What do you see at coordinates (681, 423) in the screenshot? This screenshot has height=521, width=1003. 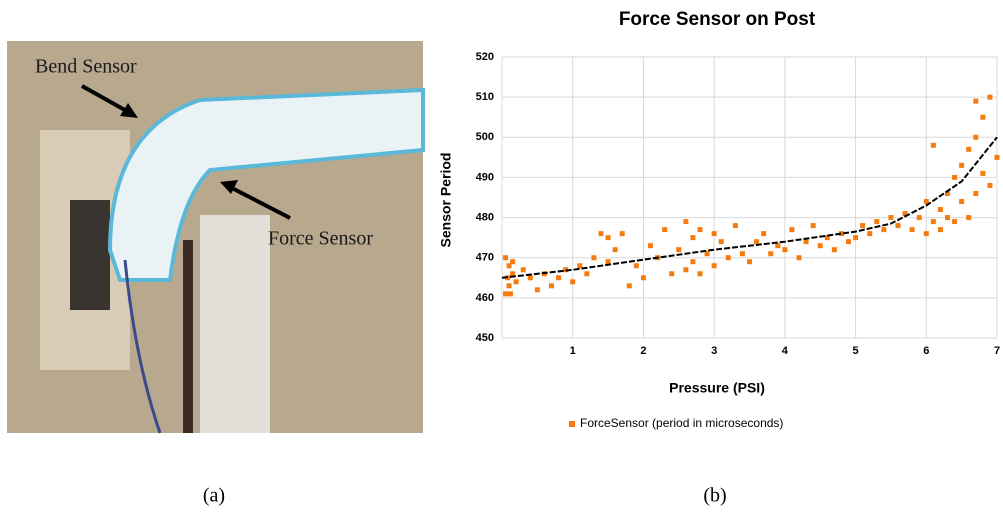 I see `legend-label: ForceSensor (period in microseconds)` at bounding box center [681, 423].